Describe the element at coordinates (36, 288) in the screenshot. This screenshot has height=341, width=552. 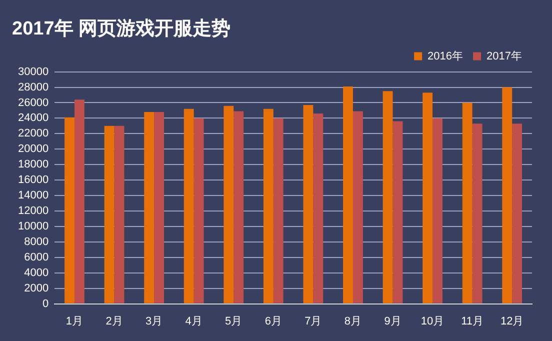
I see `y-tick-label: 2000` at that location.